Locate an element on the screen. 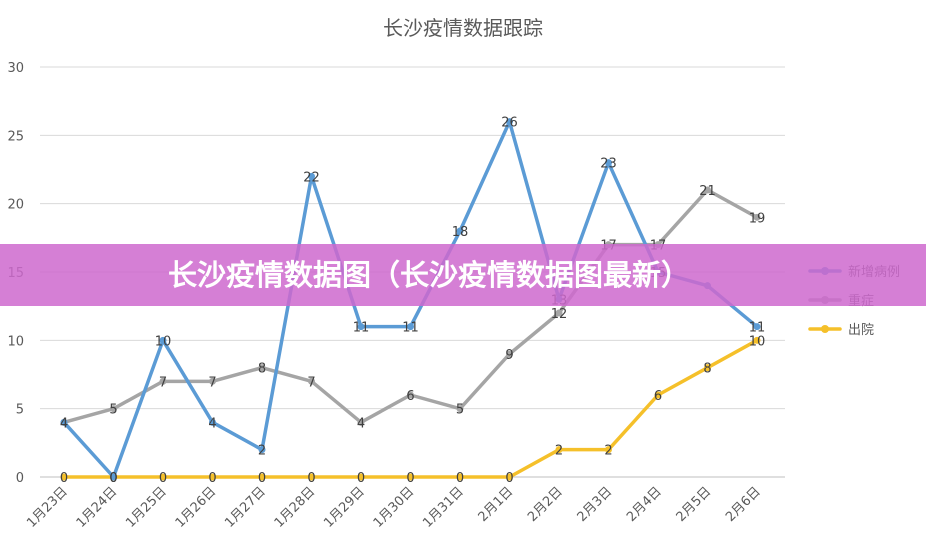  data-label: 22 is located at coordinates (311, 177).